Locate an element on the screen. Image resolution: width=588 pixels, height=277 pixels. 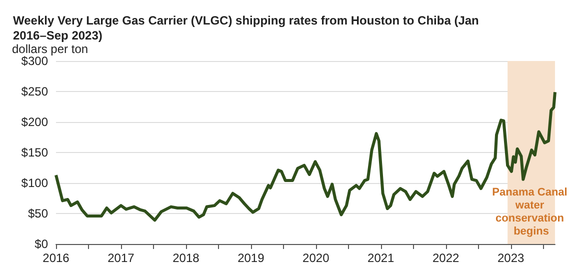
x-tick-label: 2020 is located at coordinates (316, 258).